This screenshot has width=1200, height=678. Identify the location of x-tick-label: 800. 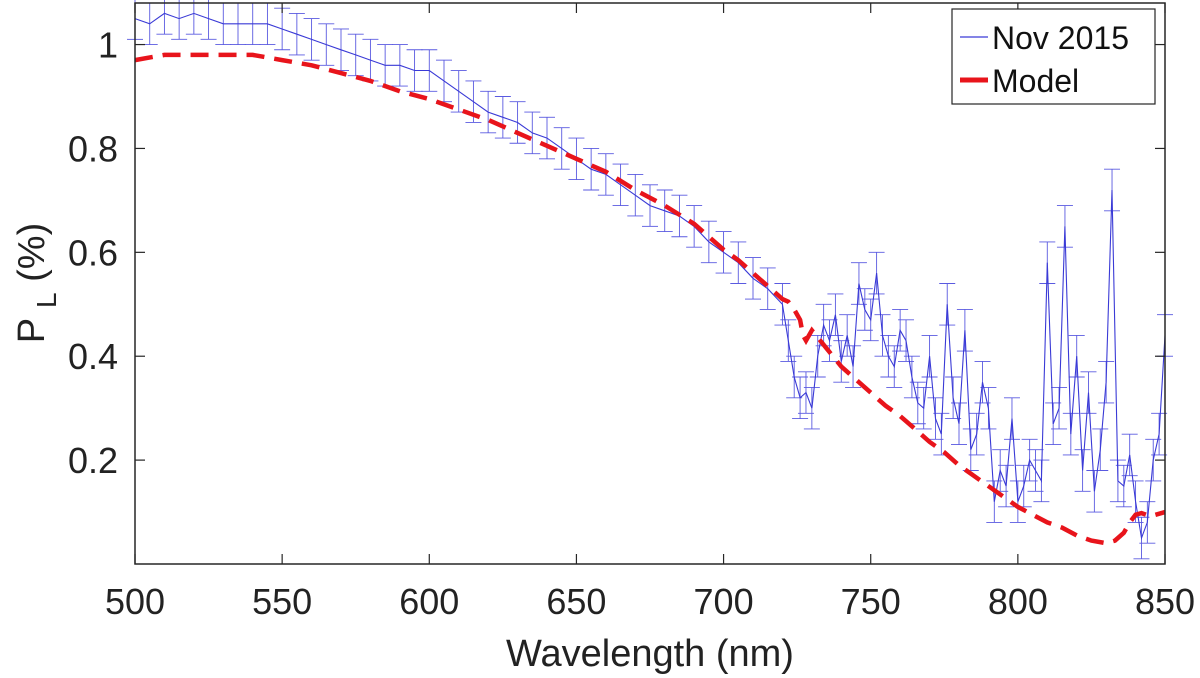
(1018, 601).